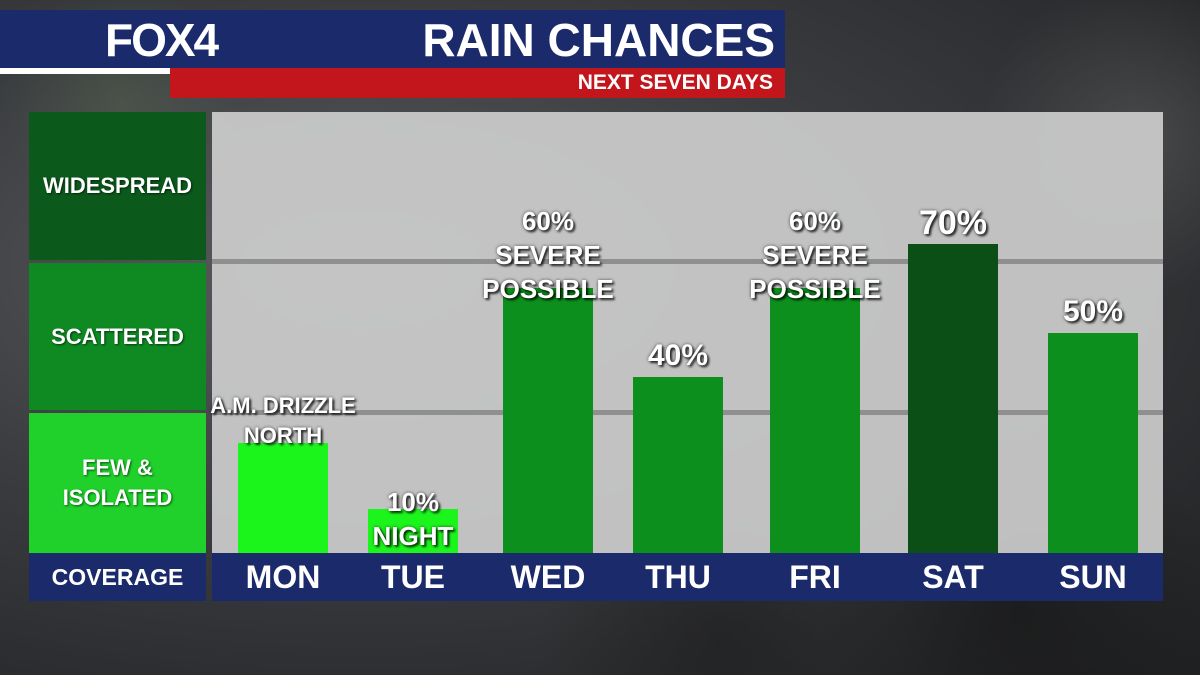 The height and width of the screenshot is (675, 1200). Describe the element at coordinates (1093, 442) in the screenshot. I see `bar-sun` at that location.